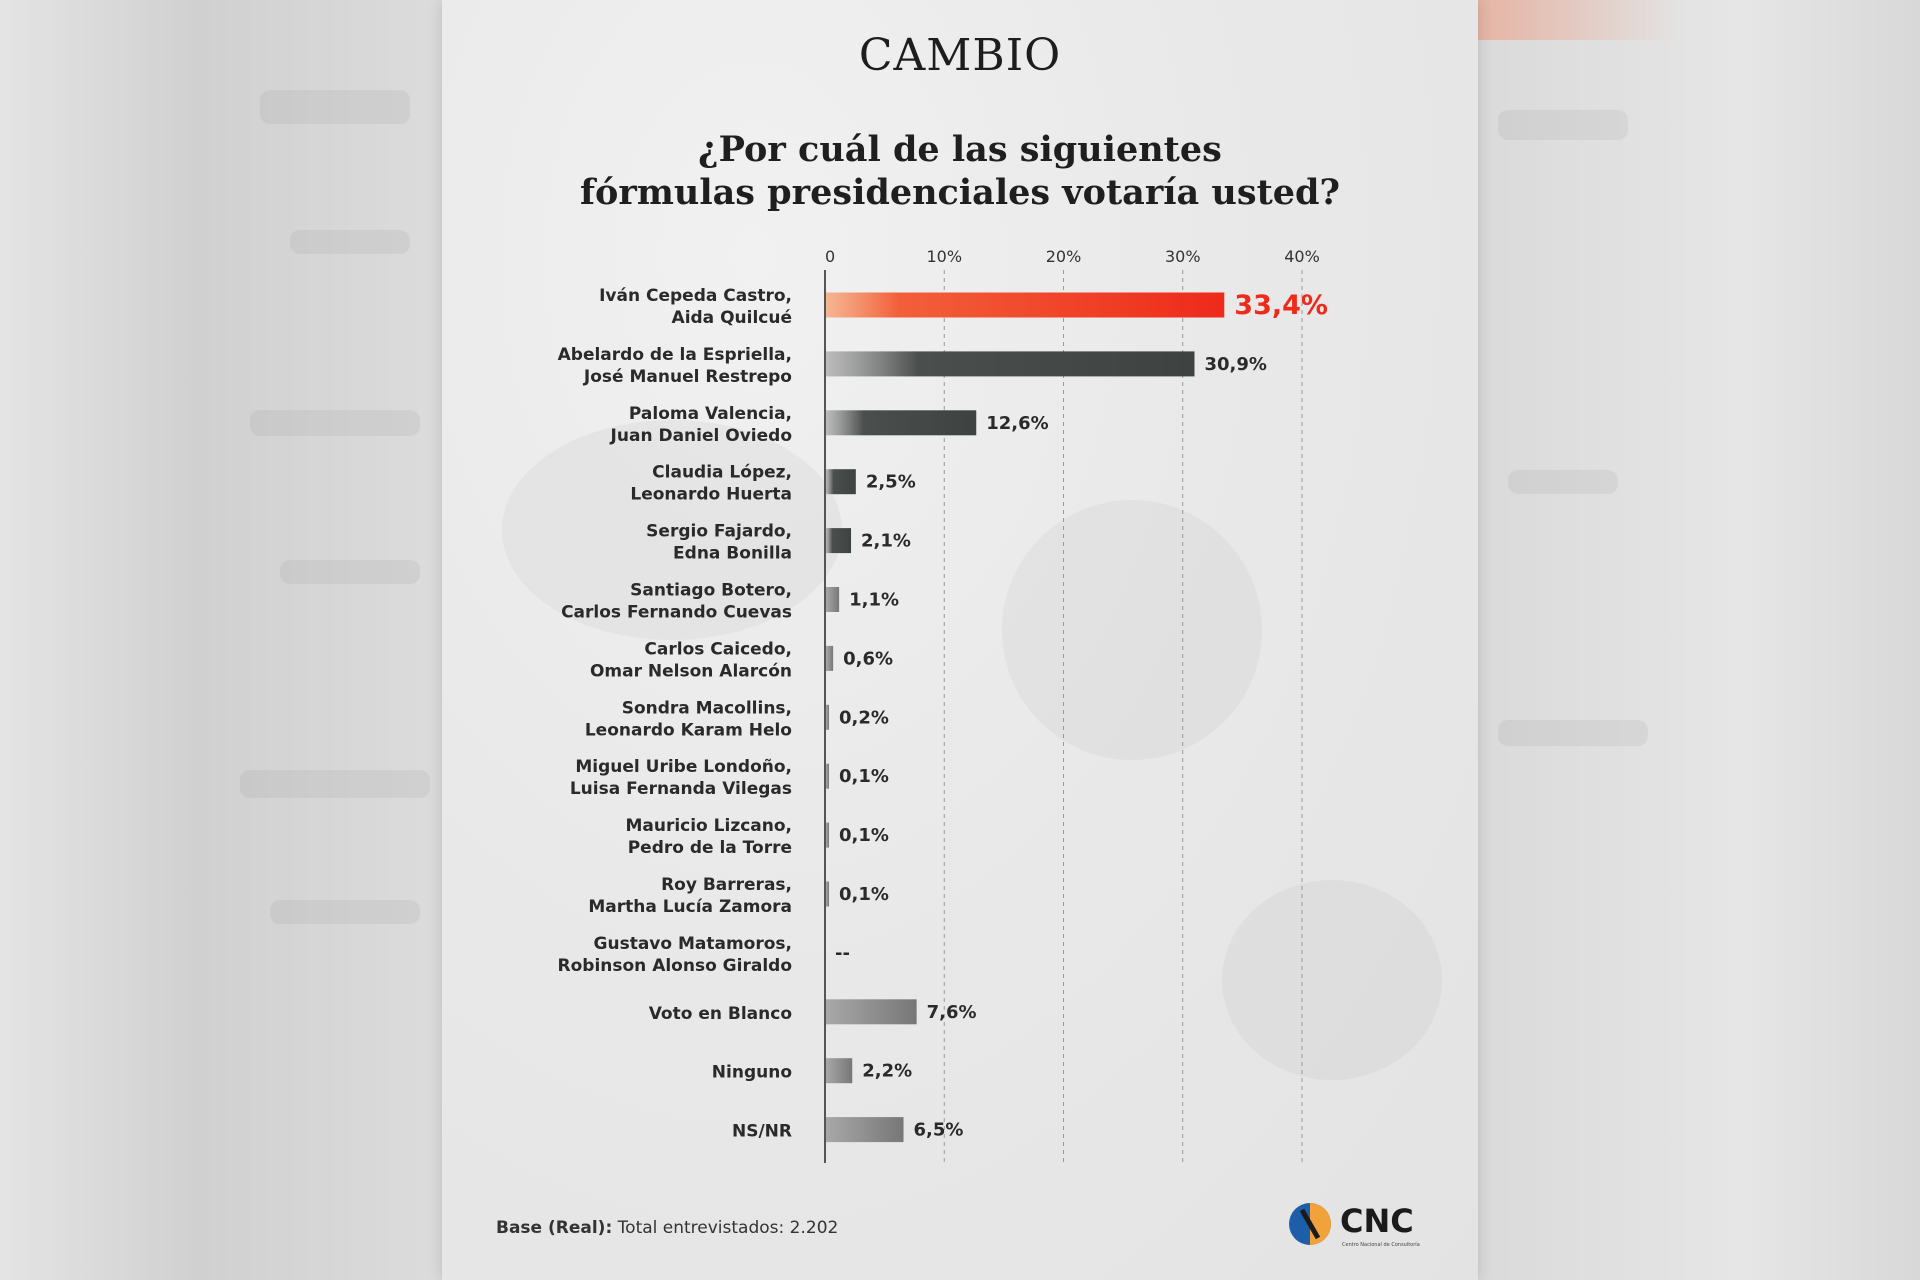 The height and width of the screenshot is (1280, 1920). What do you see at coordinates (695, 307) in the screenshot?
I see `category-label: Iván Cepeda Castro, Aida Quilcué` at bounding box center [695, 307].